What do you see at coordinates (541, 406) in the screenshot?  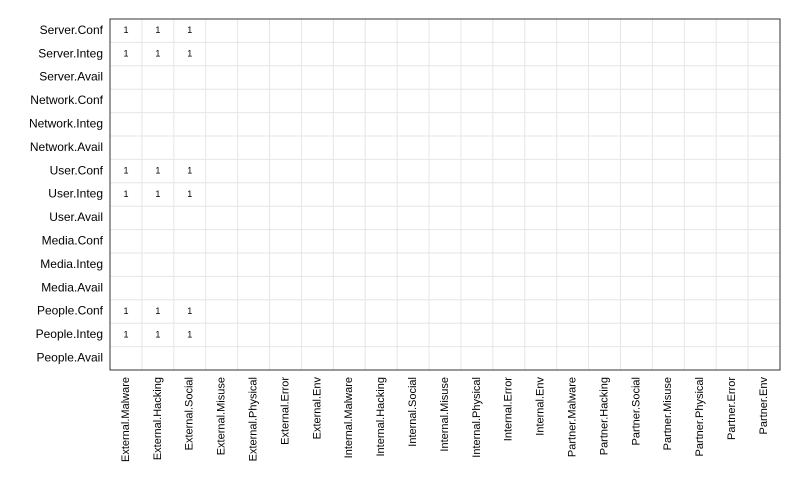 I see `x-tick-label: Internal.Env` at bounding box center [541, 406].